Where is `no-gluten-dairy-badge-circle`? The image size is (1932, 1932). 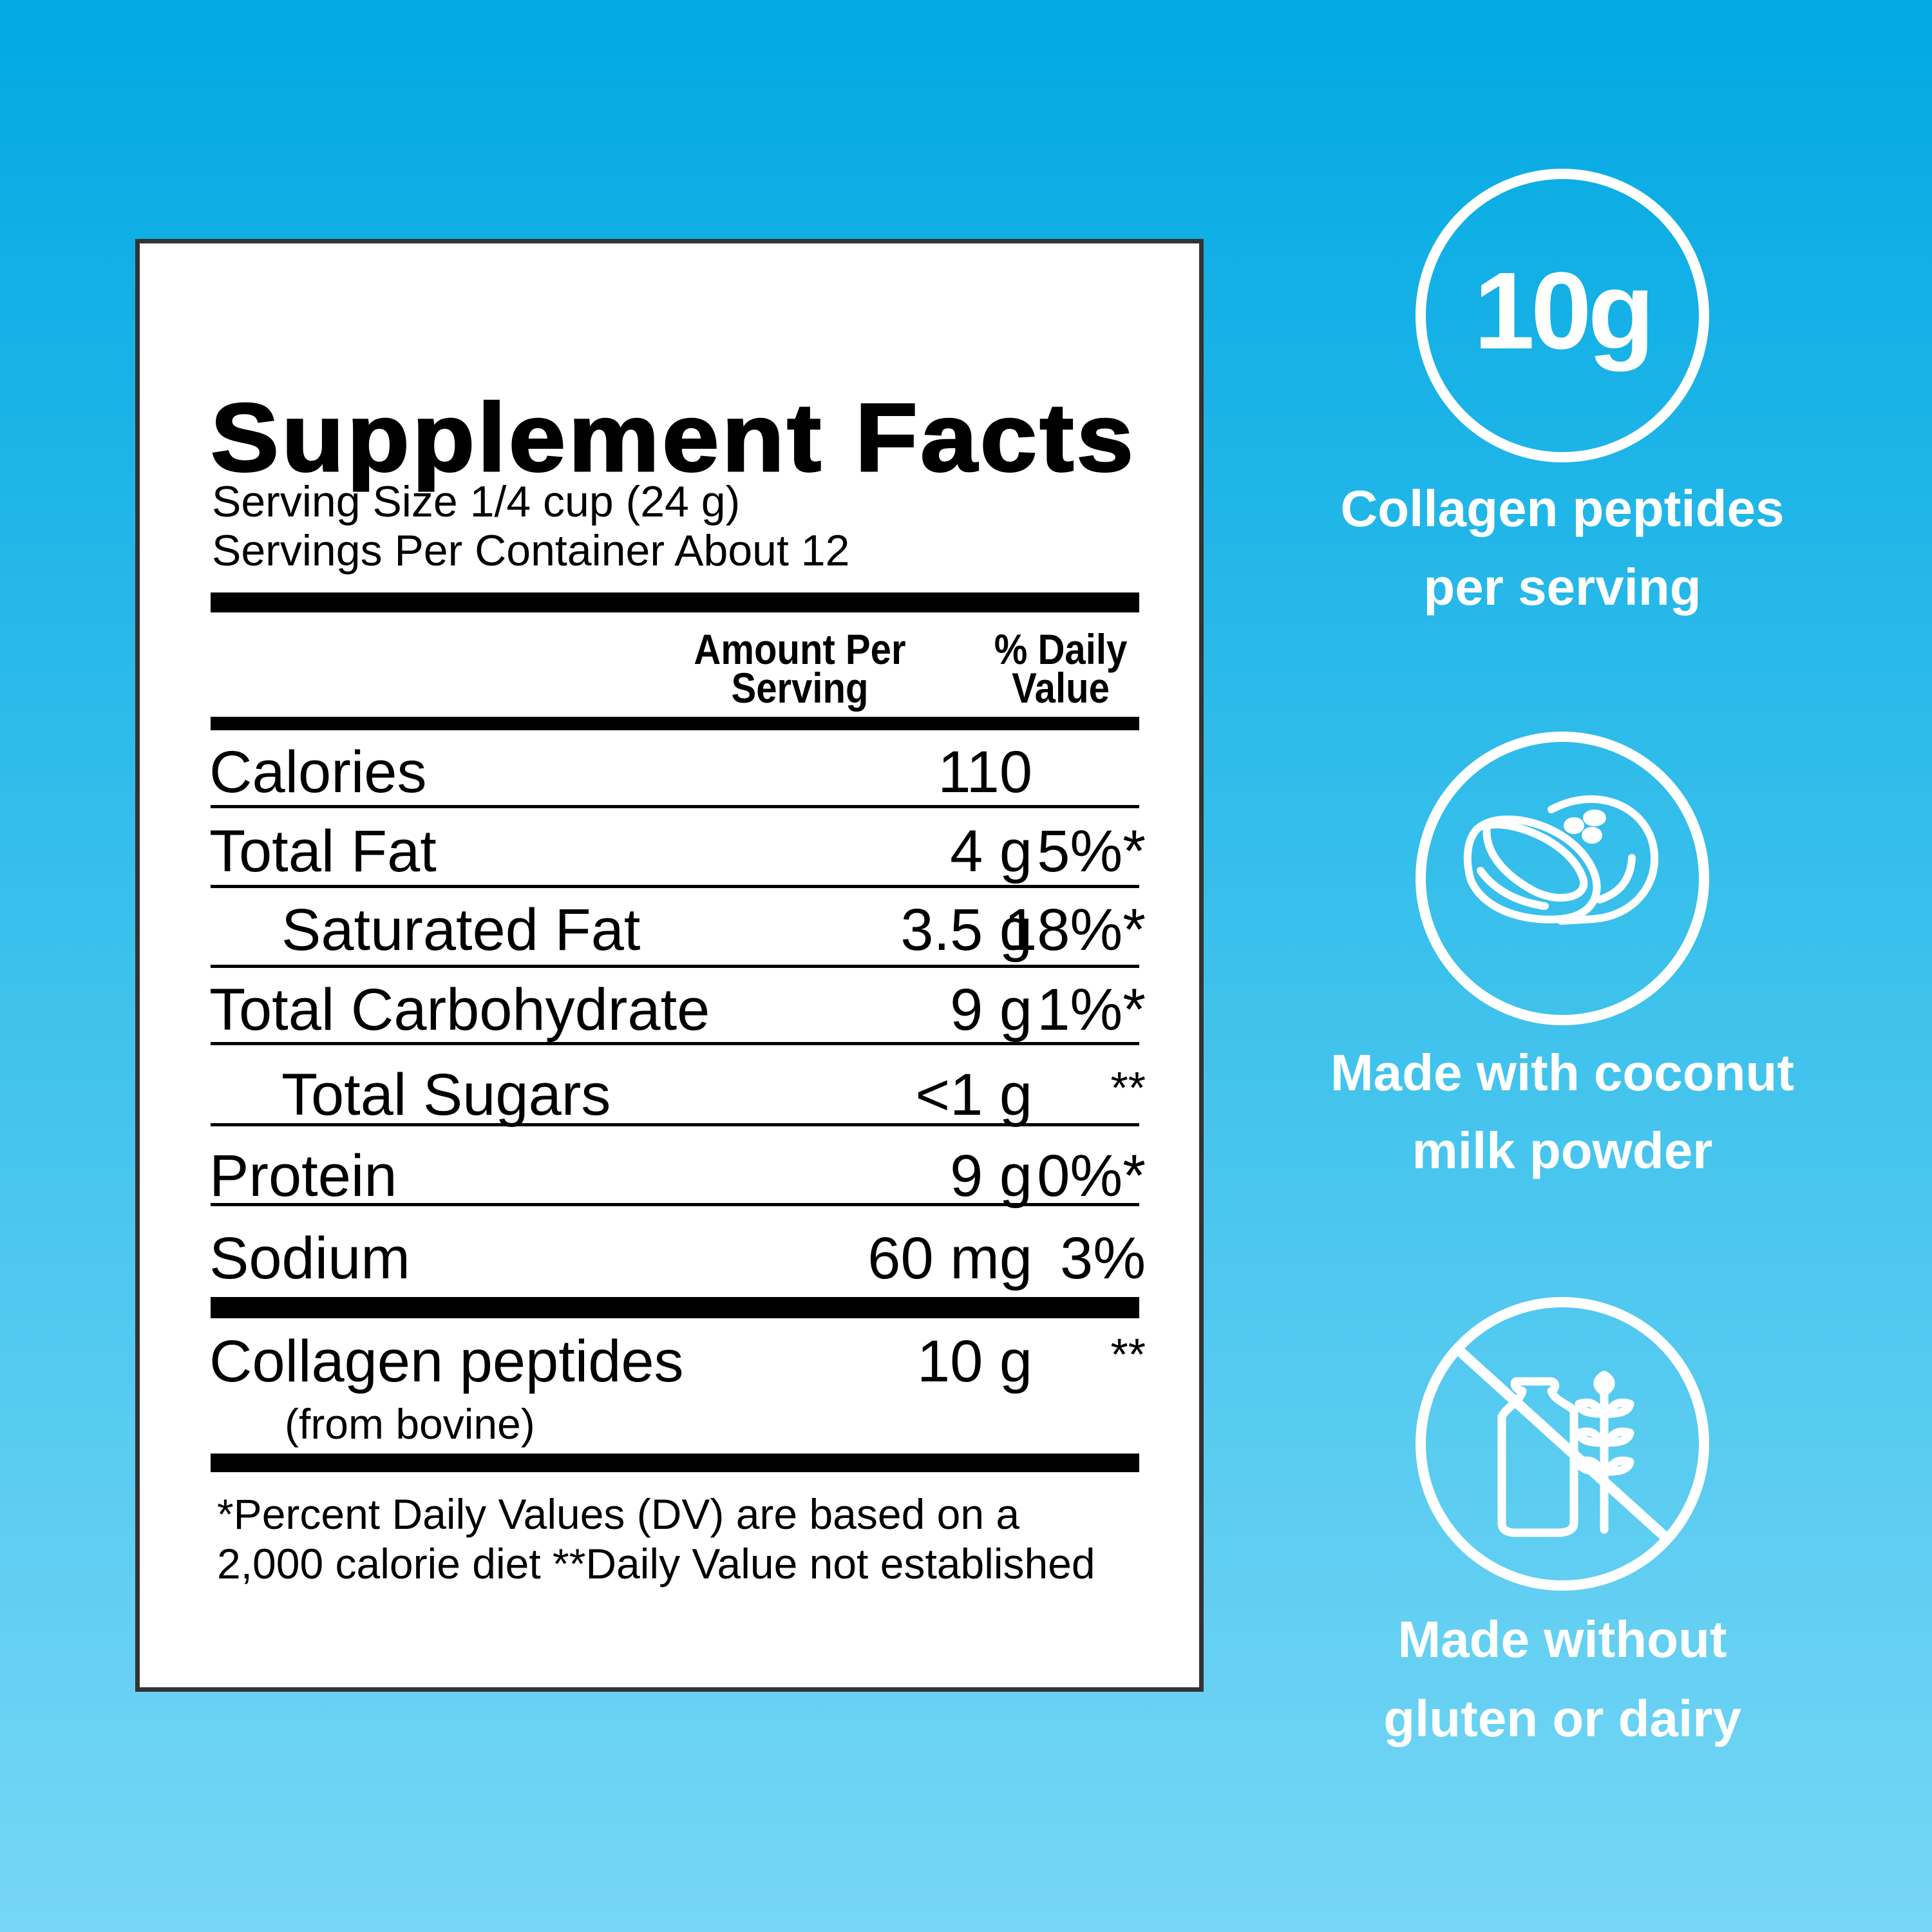
no-gluten-dairy-badge-circle is located at coordinates (1562, 1444).